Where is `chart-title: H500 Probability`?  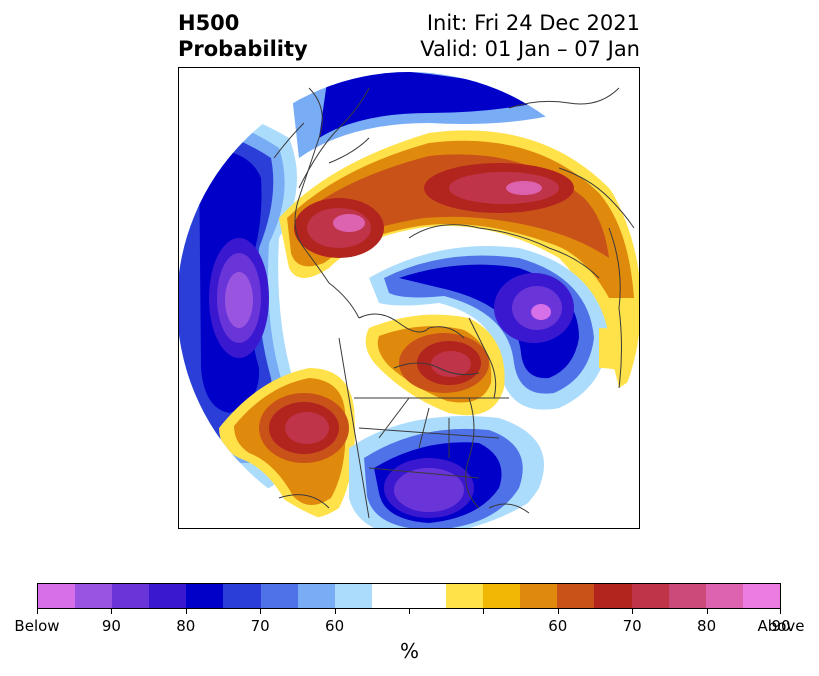
chart-title: H500 Probability is located at coordinates (243, 36).